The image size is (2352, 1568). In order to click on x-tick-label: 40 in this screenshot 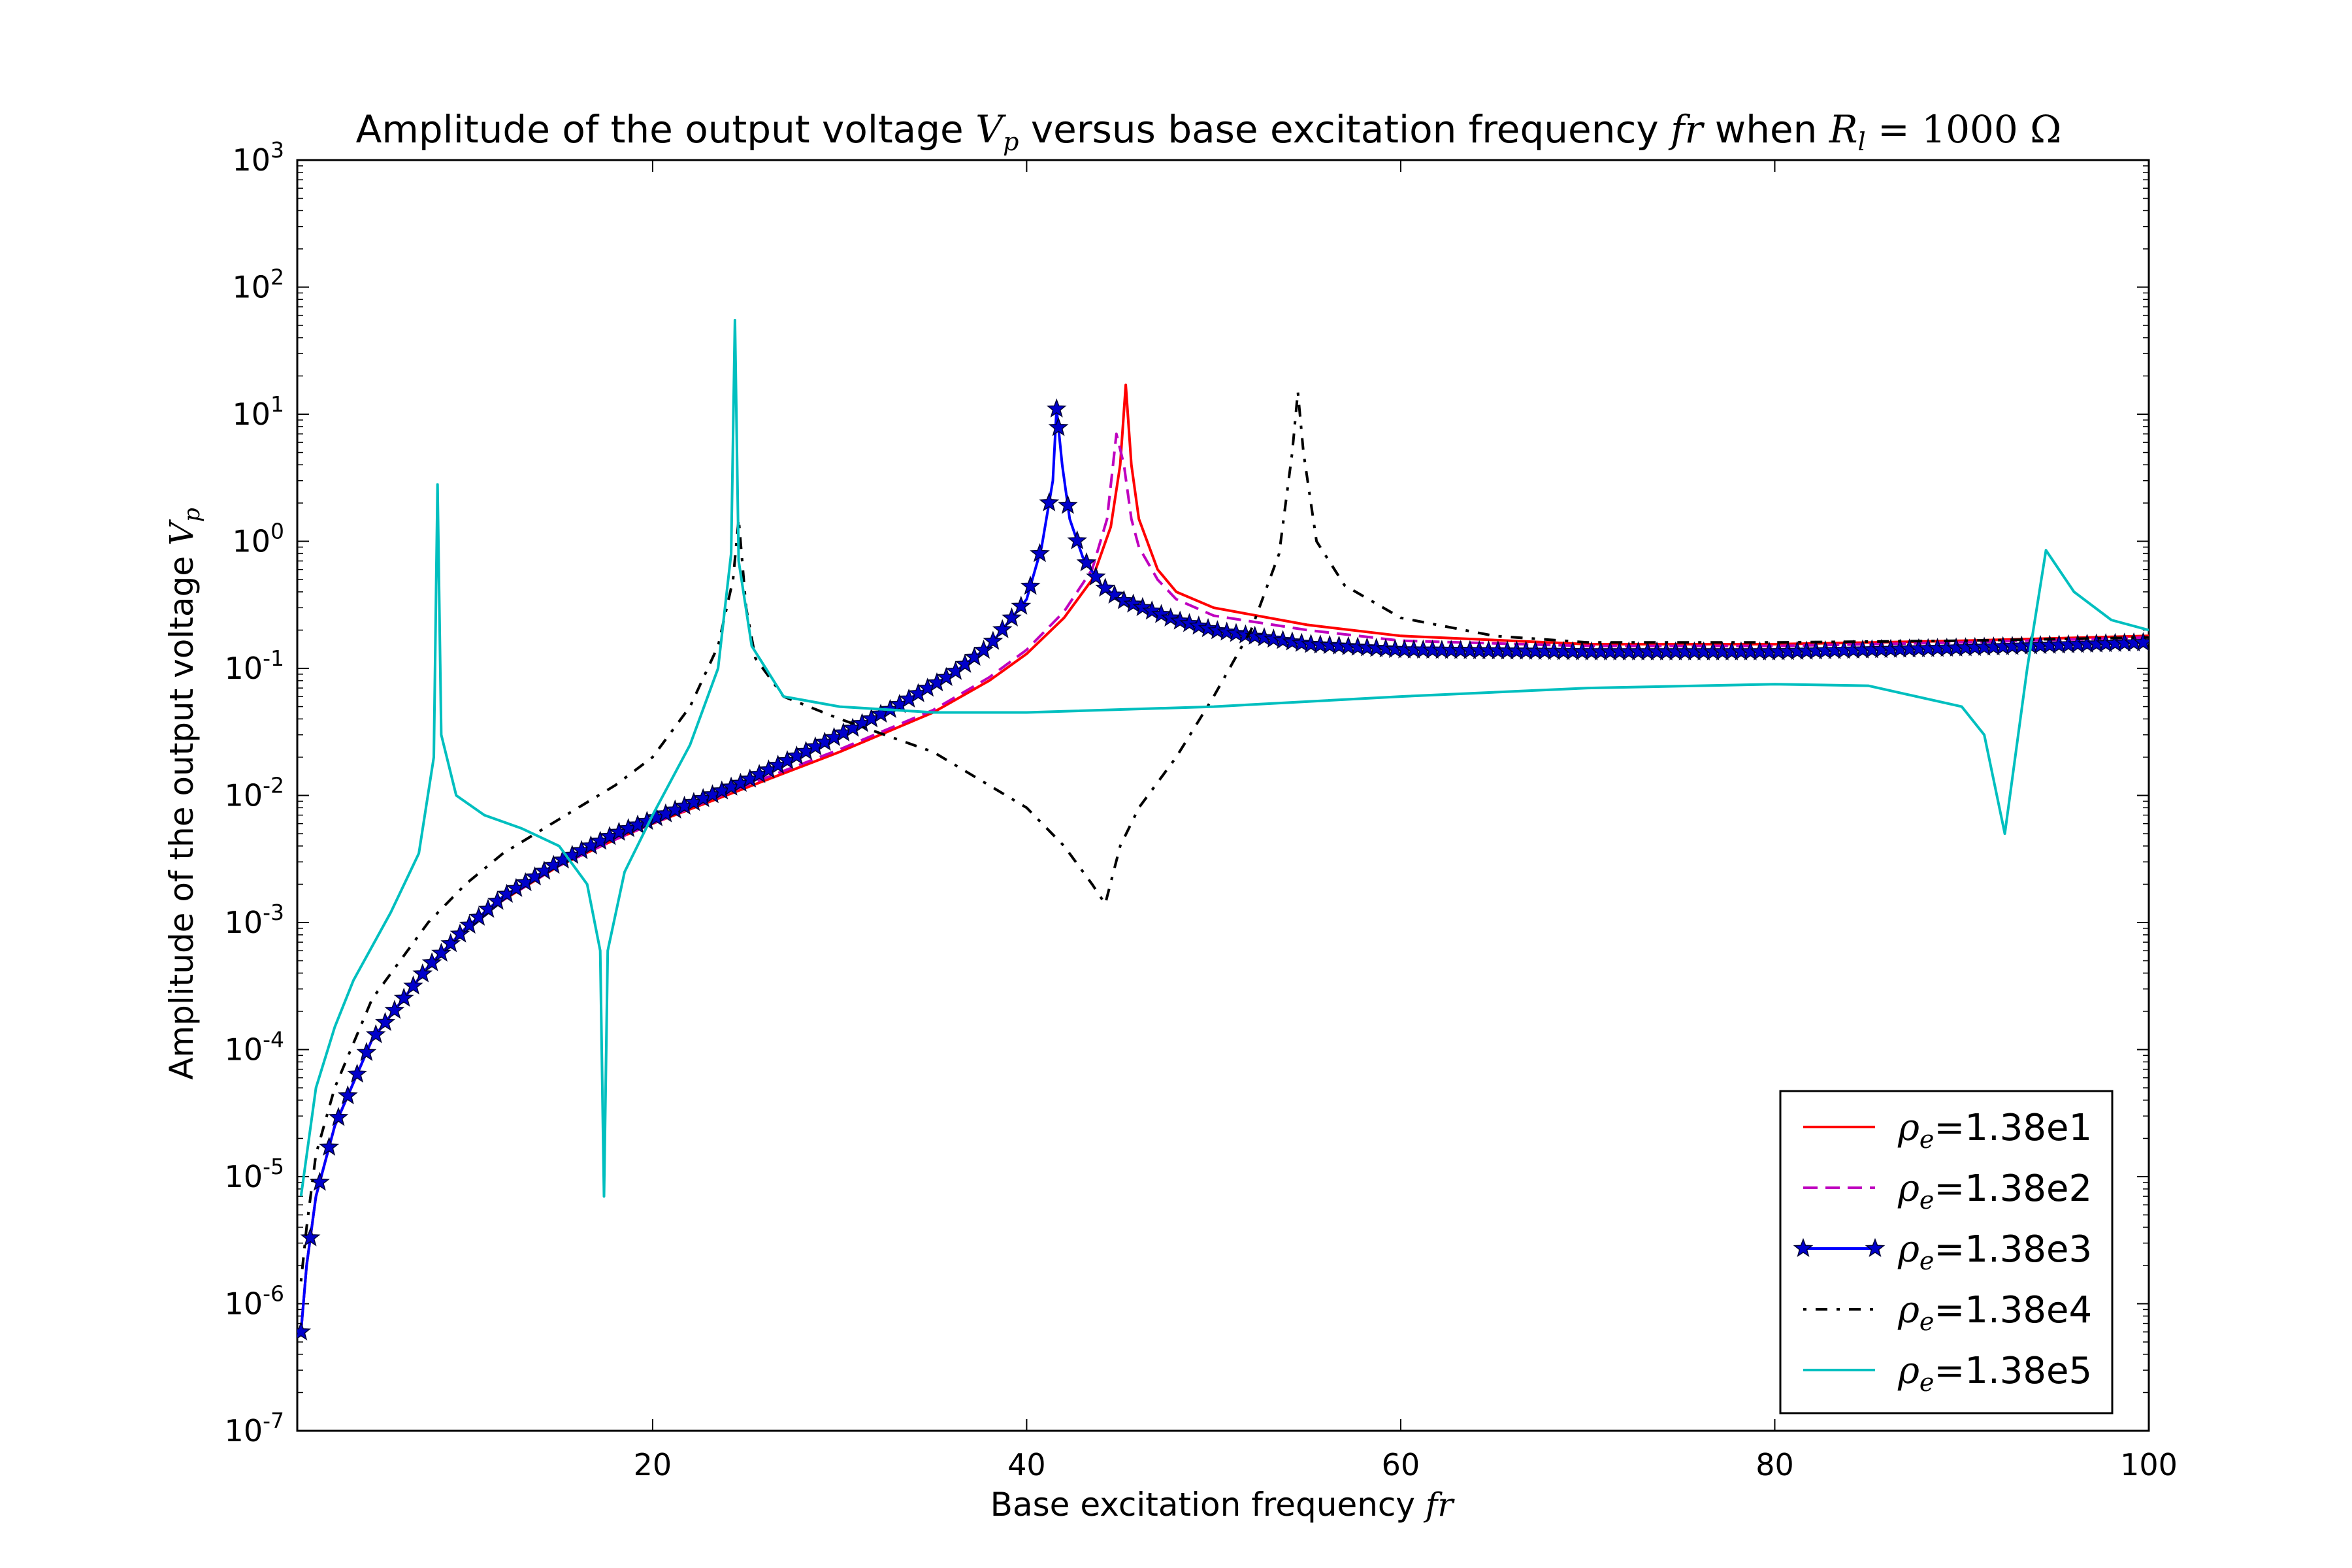, I will do `click(1026, 1464)`.